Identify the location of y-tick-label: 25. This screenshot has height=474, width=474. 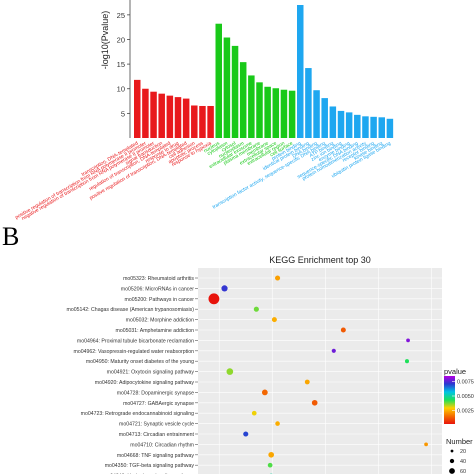
(121, 15).